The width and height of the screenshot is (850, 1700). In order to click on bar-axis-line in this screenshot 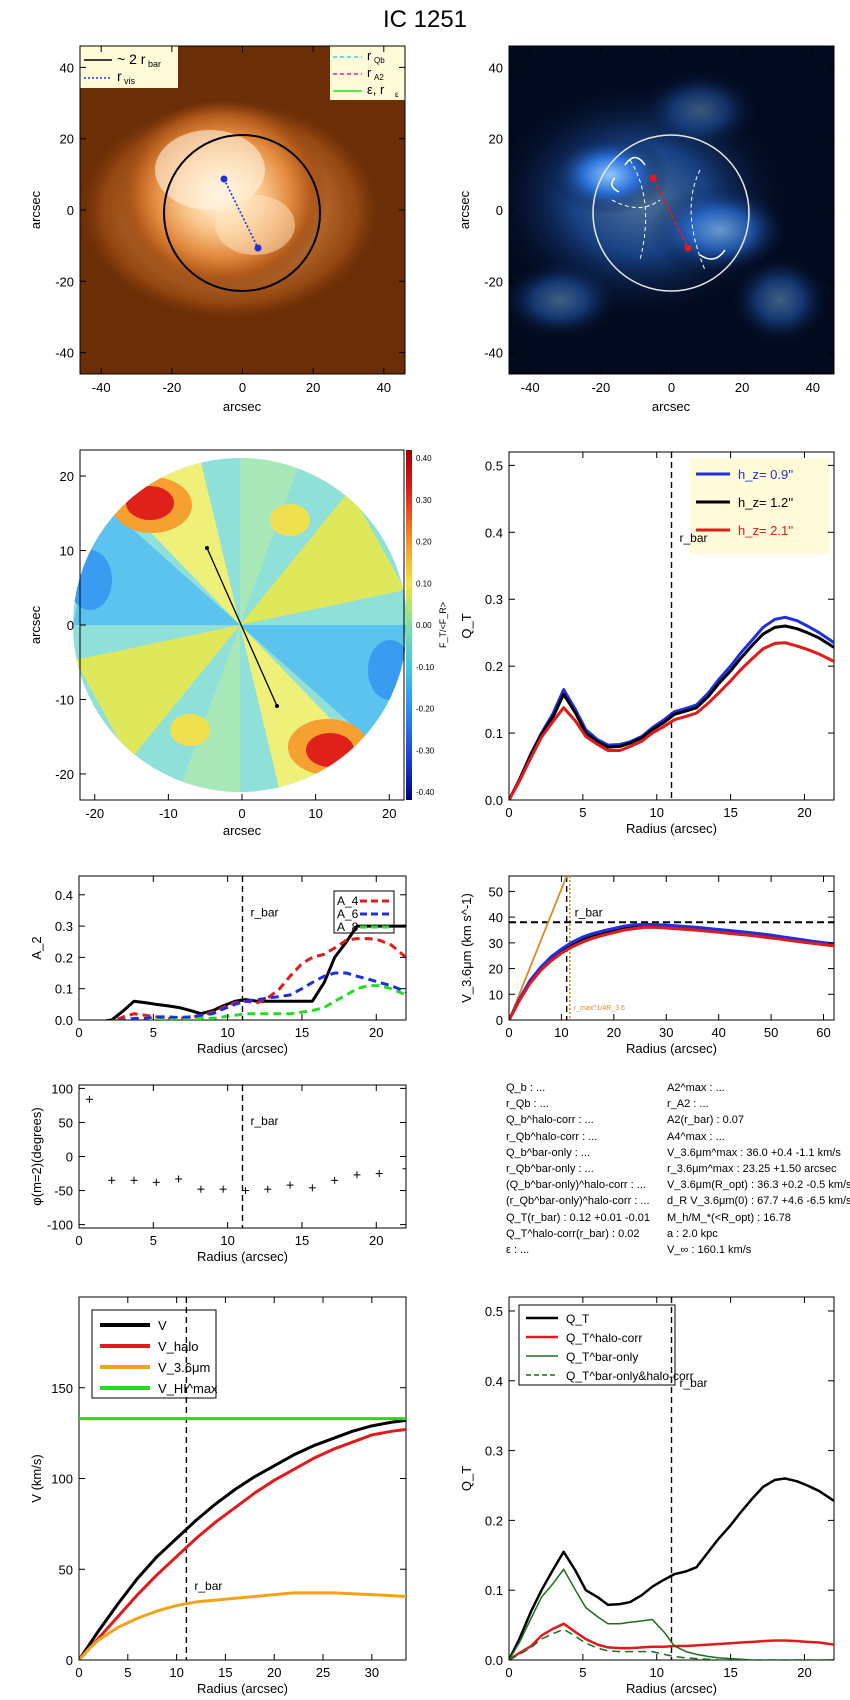, I will do `click(670, 213)`.